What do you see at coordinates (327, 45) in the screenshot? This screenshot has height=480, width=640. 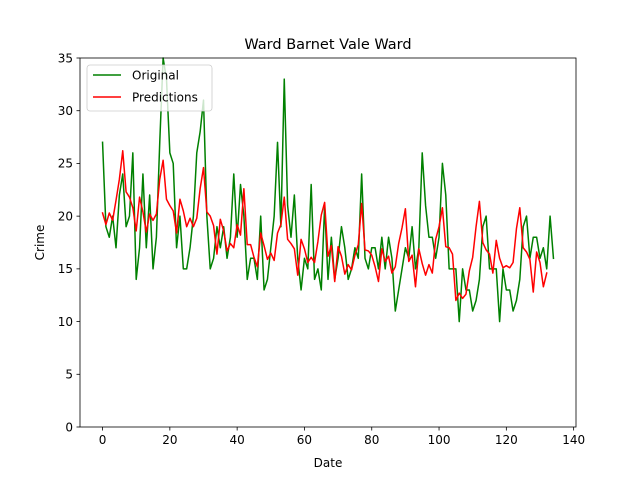 I see `chart-title: Ward Barnet Vale Ward` at bounding box center [327, 45].